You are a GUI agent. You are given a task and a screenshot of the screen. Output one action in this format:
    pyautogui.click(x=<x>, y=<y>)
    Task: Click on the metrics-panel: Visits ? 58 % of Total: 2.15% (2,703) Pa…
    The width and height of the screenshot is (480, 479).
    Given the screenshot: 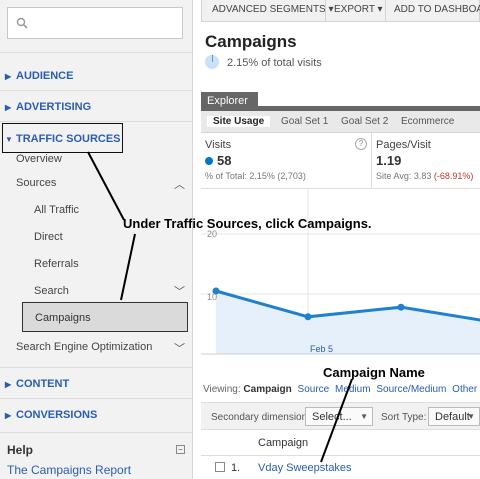 What is the action you would take?
    pyautogui.click(x=340, y=161)
    